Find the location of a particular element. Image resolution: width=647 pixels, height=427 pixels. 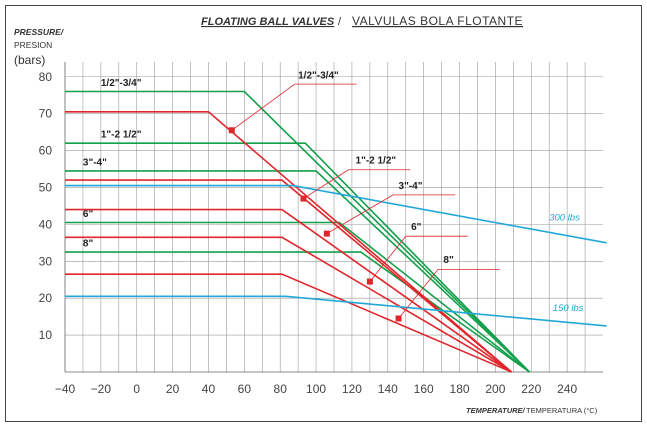

x-tick-label: 220 is located at coordinates (531, 389).